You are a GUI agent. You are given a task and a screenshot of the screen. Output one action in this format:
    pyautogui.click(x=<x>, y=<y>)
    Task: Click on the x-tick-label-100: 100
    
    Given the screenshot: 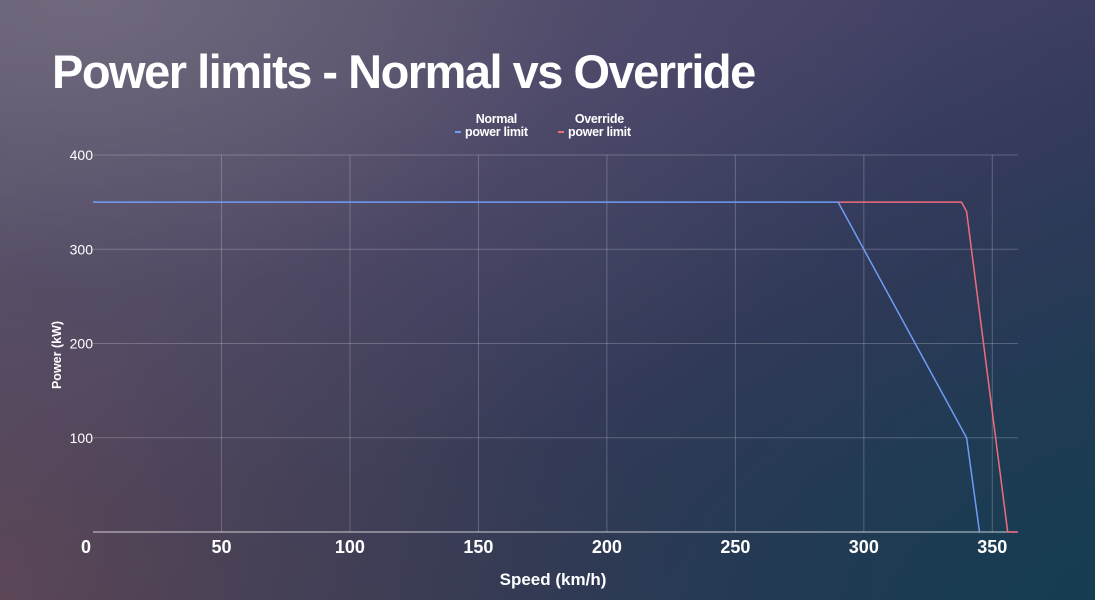 What is the action you would take?
    pyautogui.click(x=350, y=547)
    